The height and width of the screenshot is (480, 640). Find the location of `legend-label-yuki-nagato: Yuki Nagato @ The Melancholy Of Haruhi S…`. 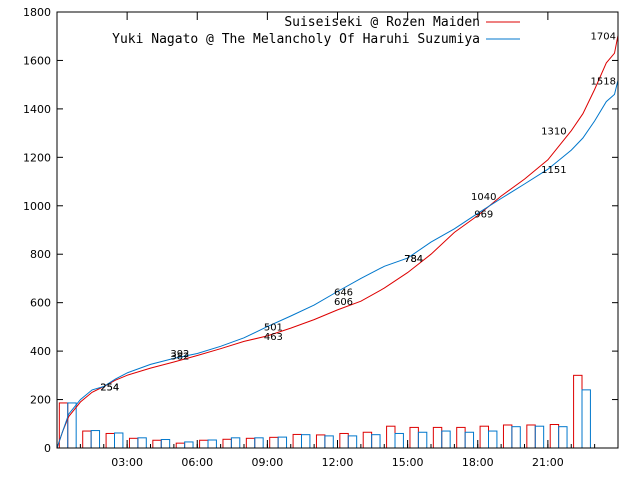

legend-label-yuki-nagato: Yuki Nagato @ The Melancholy Of Haruhi S… is located at coordinates (296, 39).